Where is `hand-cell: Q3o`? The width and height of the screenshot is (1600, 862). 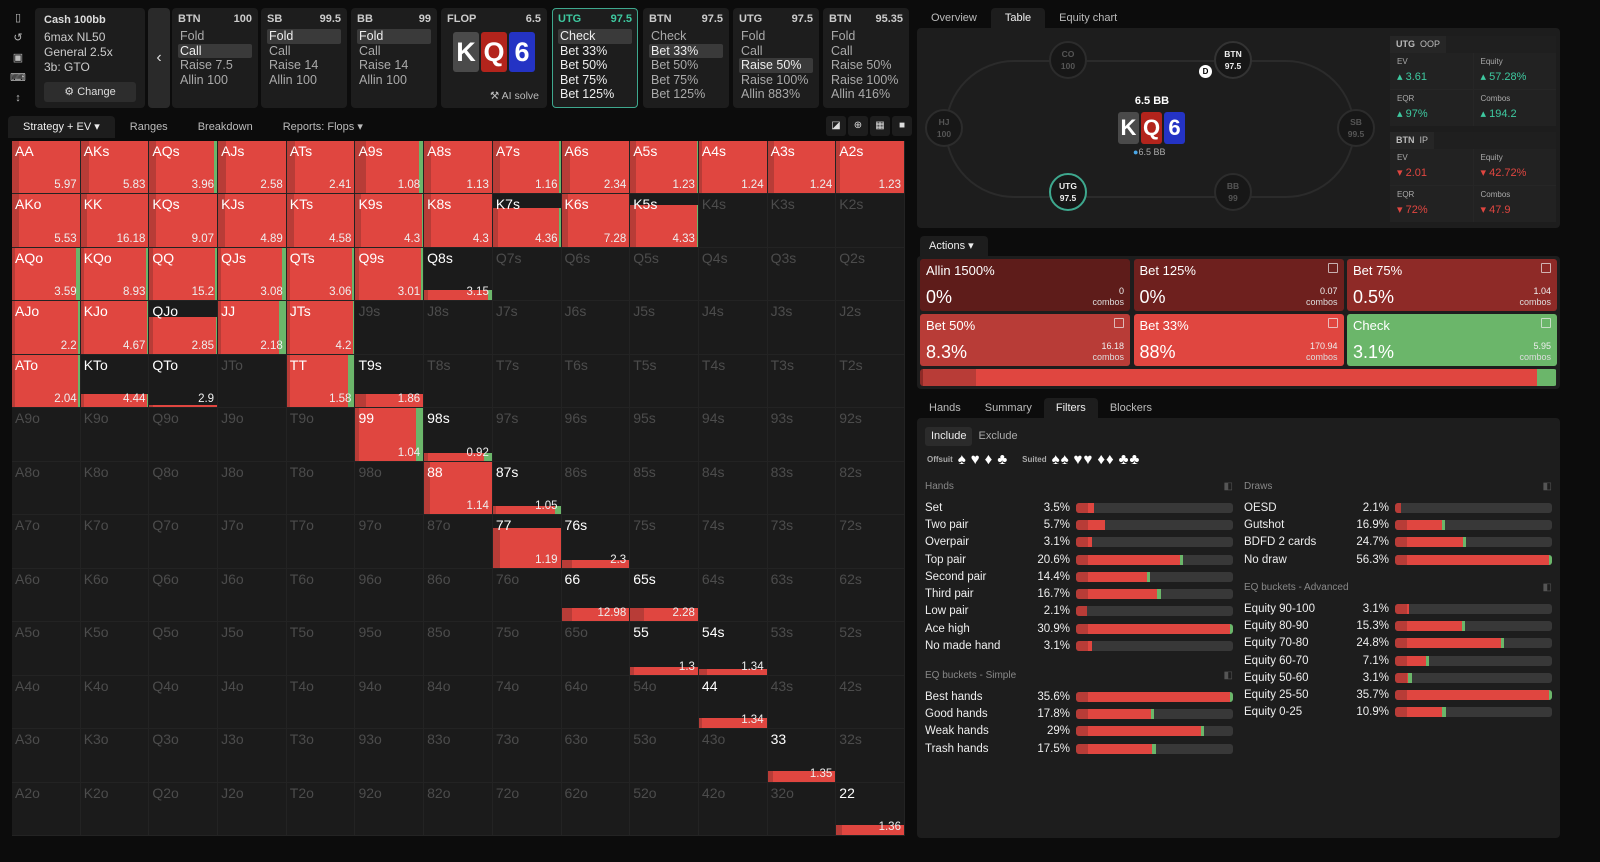
hand-cell: Q3o is located at coordinates (184, 756).